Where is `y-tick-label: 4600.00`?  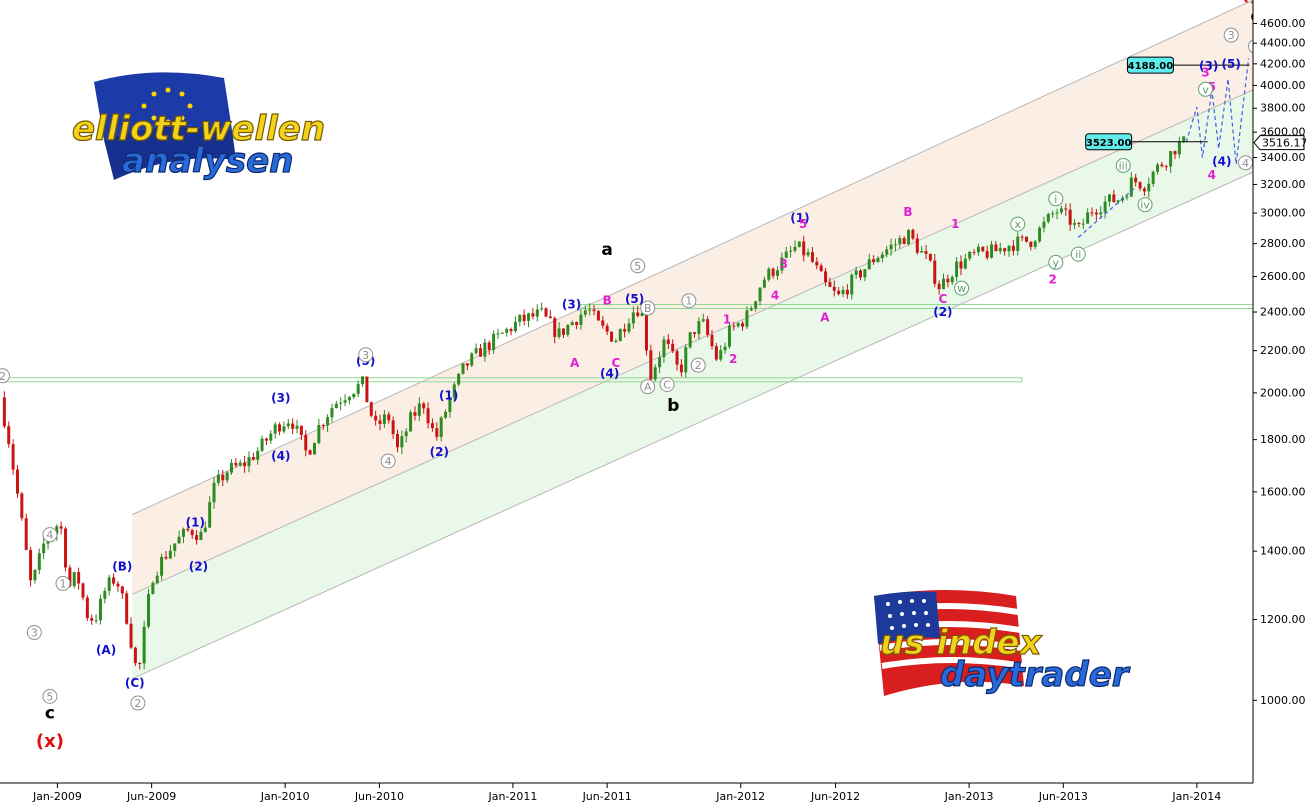
y-tick-label: 4600.00 is located at coordinates (1283, 23).